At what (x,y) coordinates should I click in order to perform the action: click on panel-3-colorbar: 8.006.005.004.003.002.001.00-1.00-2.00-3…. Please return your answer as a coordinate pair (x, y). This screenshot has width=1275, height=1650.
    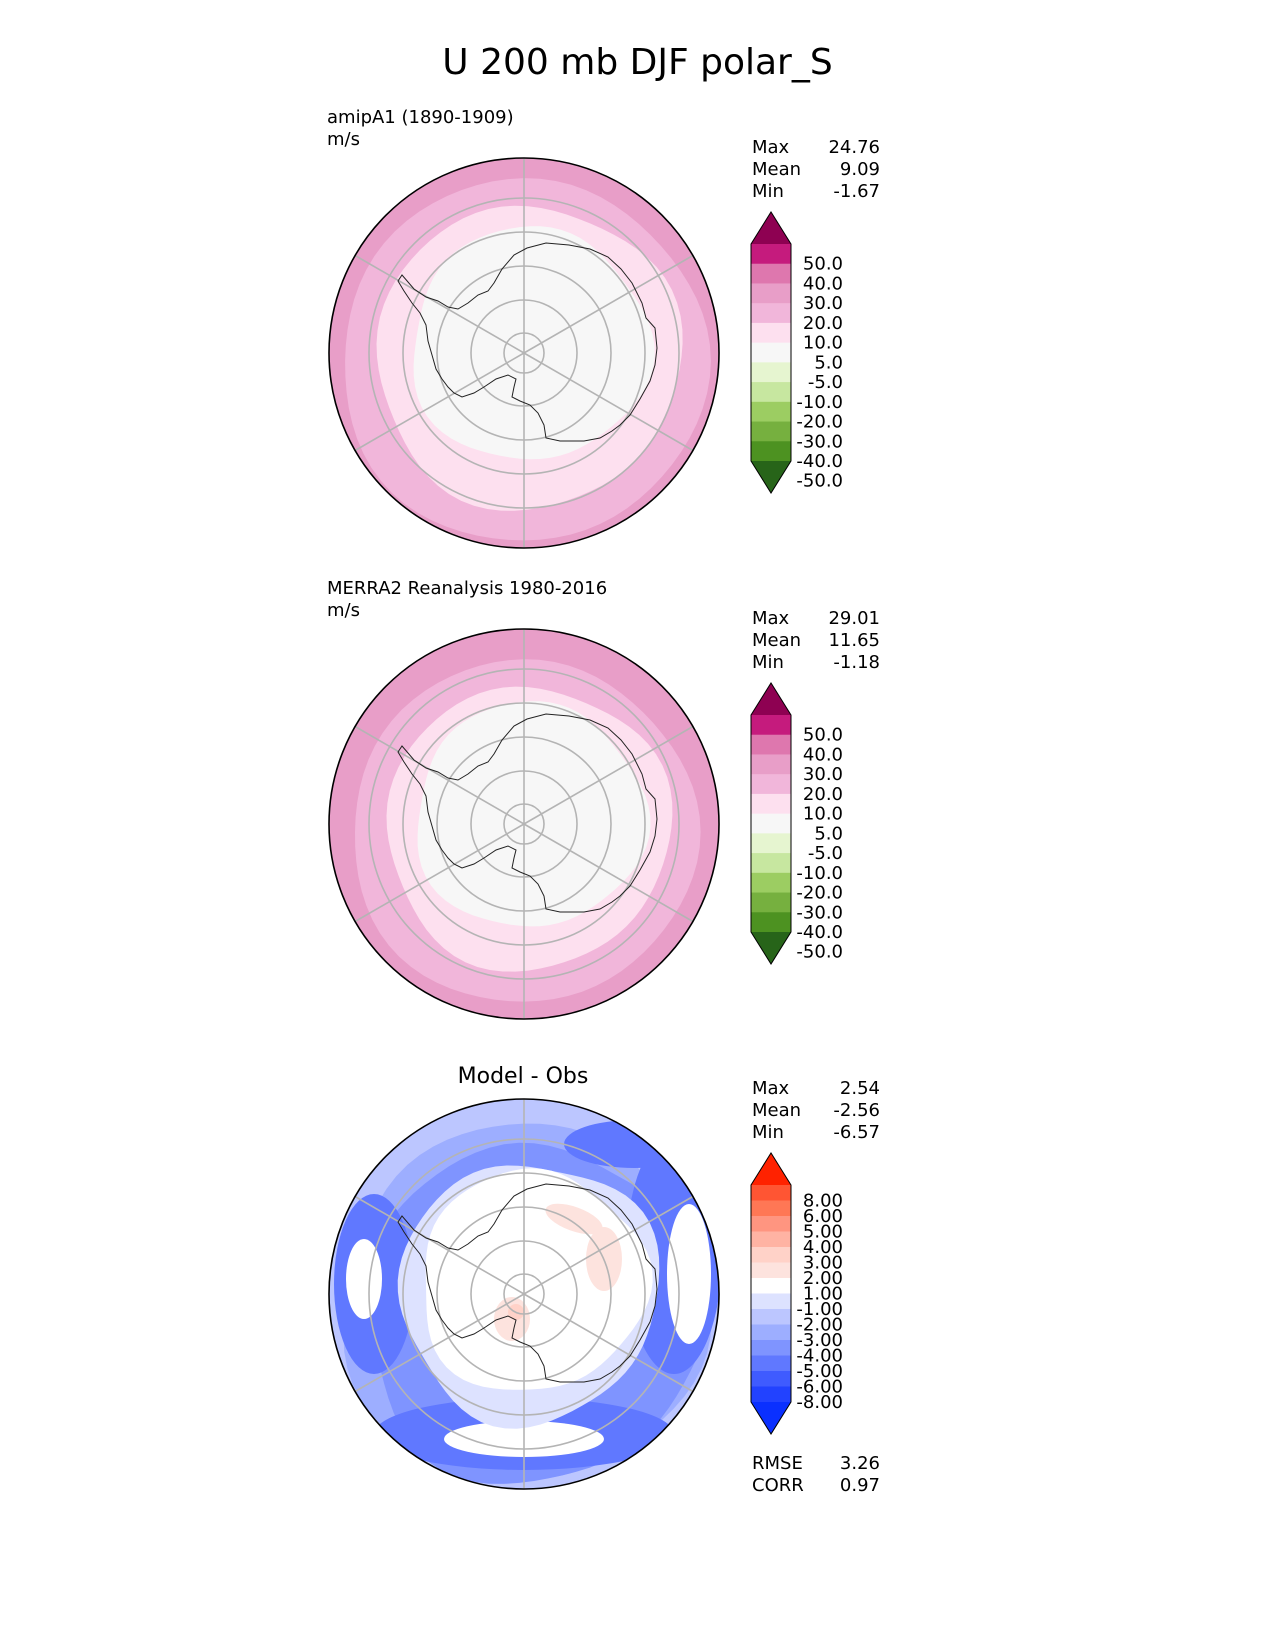
    Looking at the image, I should click on (796, 1293).